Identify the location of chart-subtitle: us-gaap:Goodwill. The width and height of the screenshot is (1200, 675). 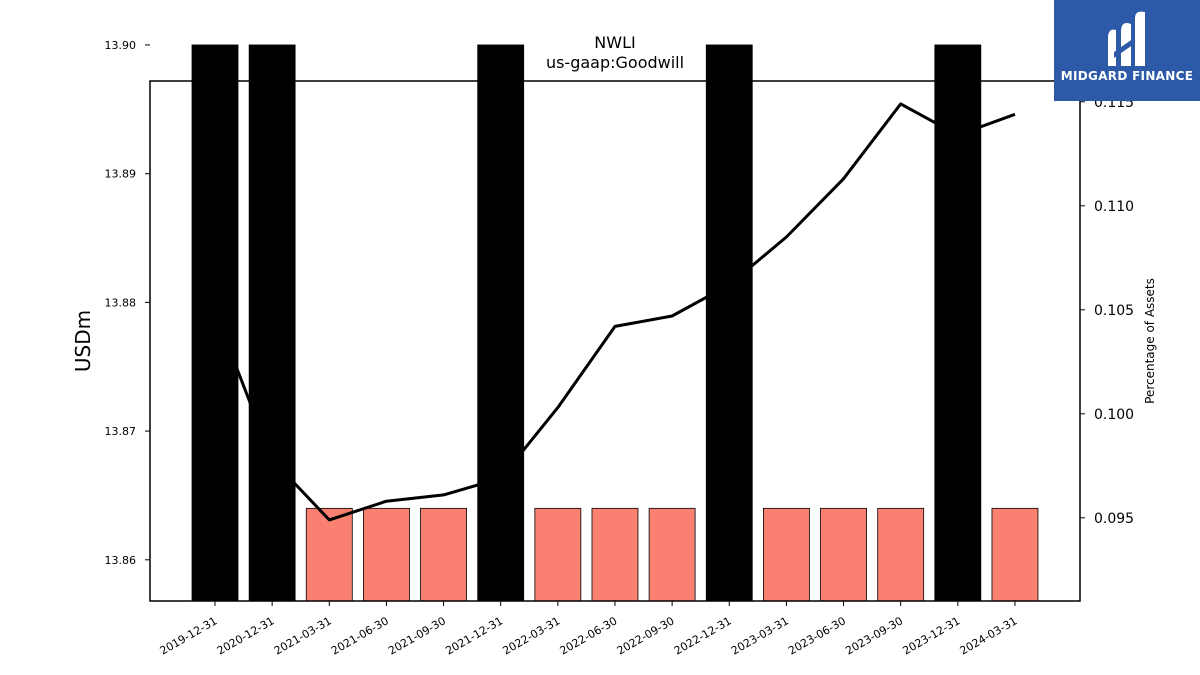
(615, 62).